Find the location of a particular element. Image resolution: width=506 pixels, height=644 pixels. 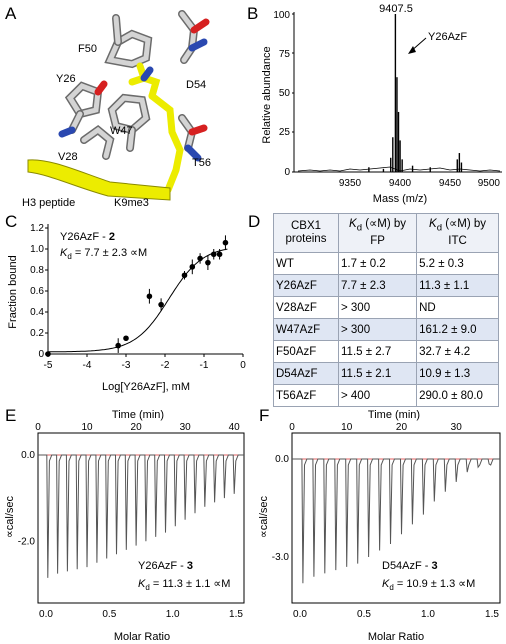

b-ytick: 25 is located at coordinates (285, 132).